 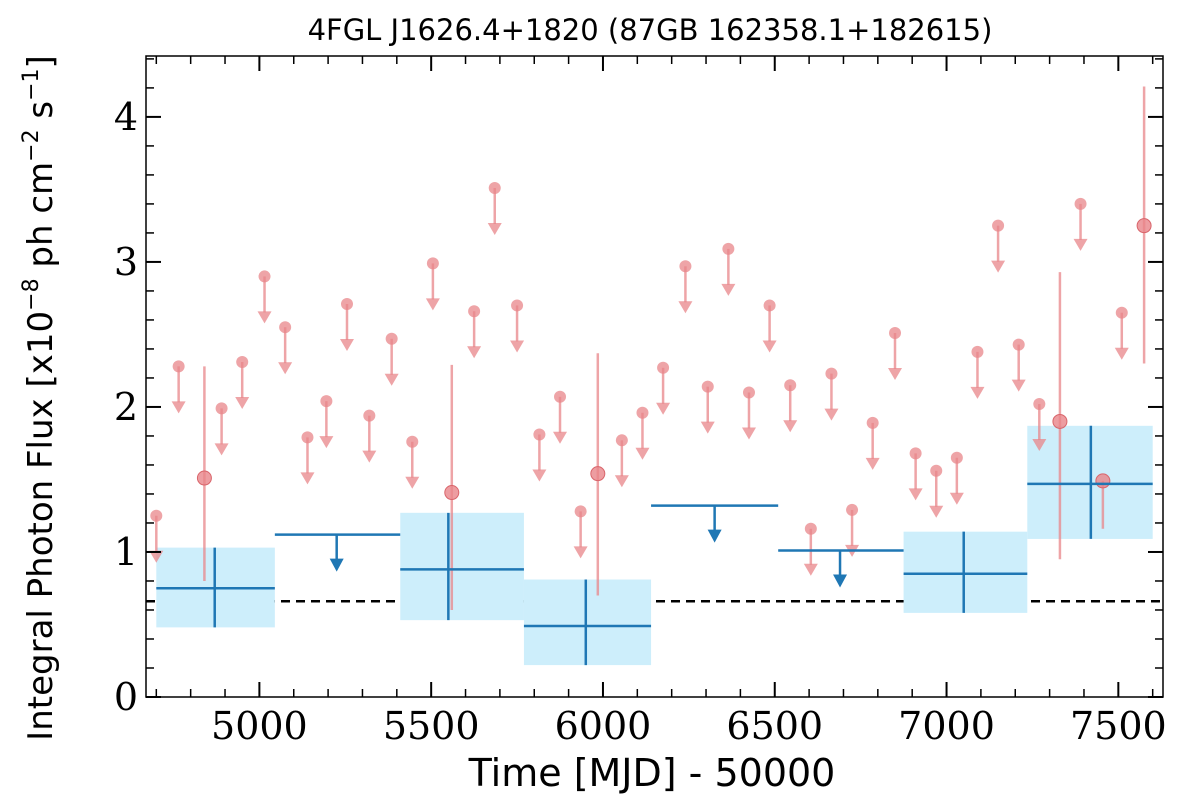 What do you see at coordinates (126, 262) in the screenshot?
I see `y-tick-label: 3` at bounding box center [126, 262].